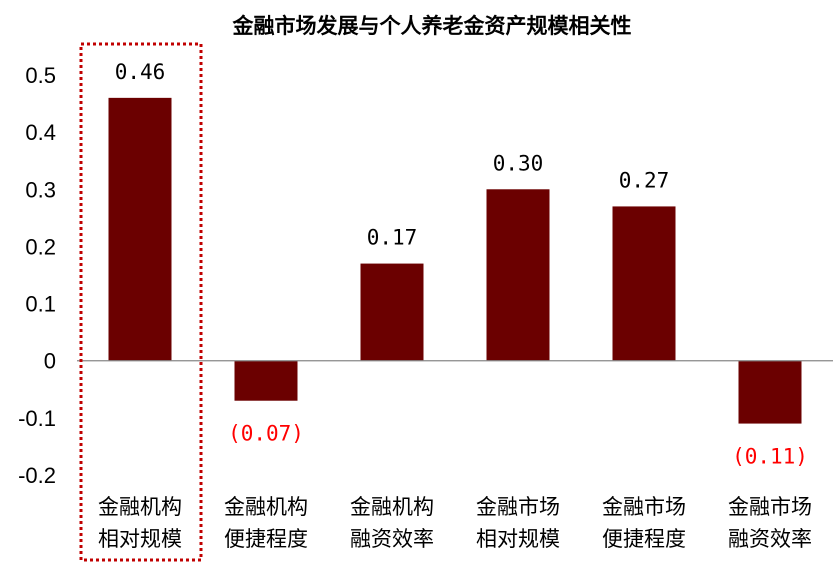  What do you see at coordinates (37, 475) in the screenshot?
I see `y-tick-label: -0.2` at bounding box center [37, 475].